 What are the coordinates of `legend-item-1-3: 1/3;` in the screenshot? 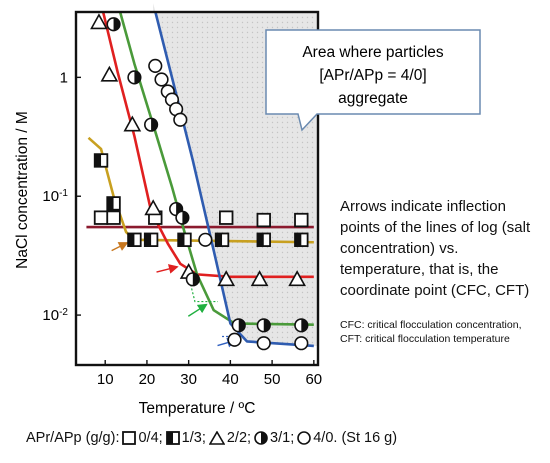 It's located at (184, 438).